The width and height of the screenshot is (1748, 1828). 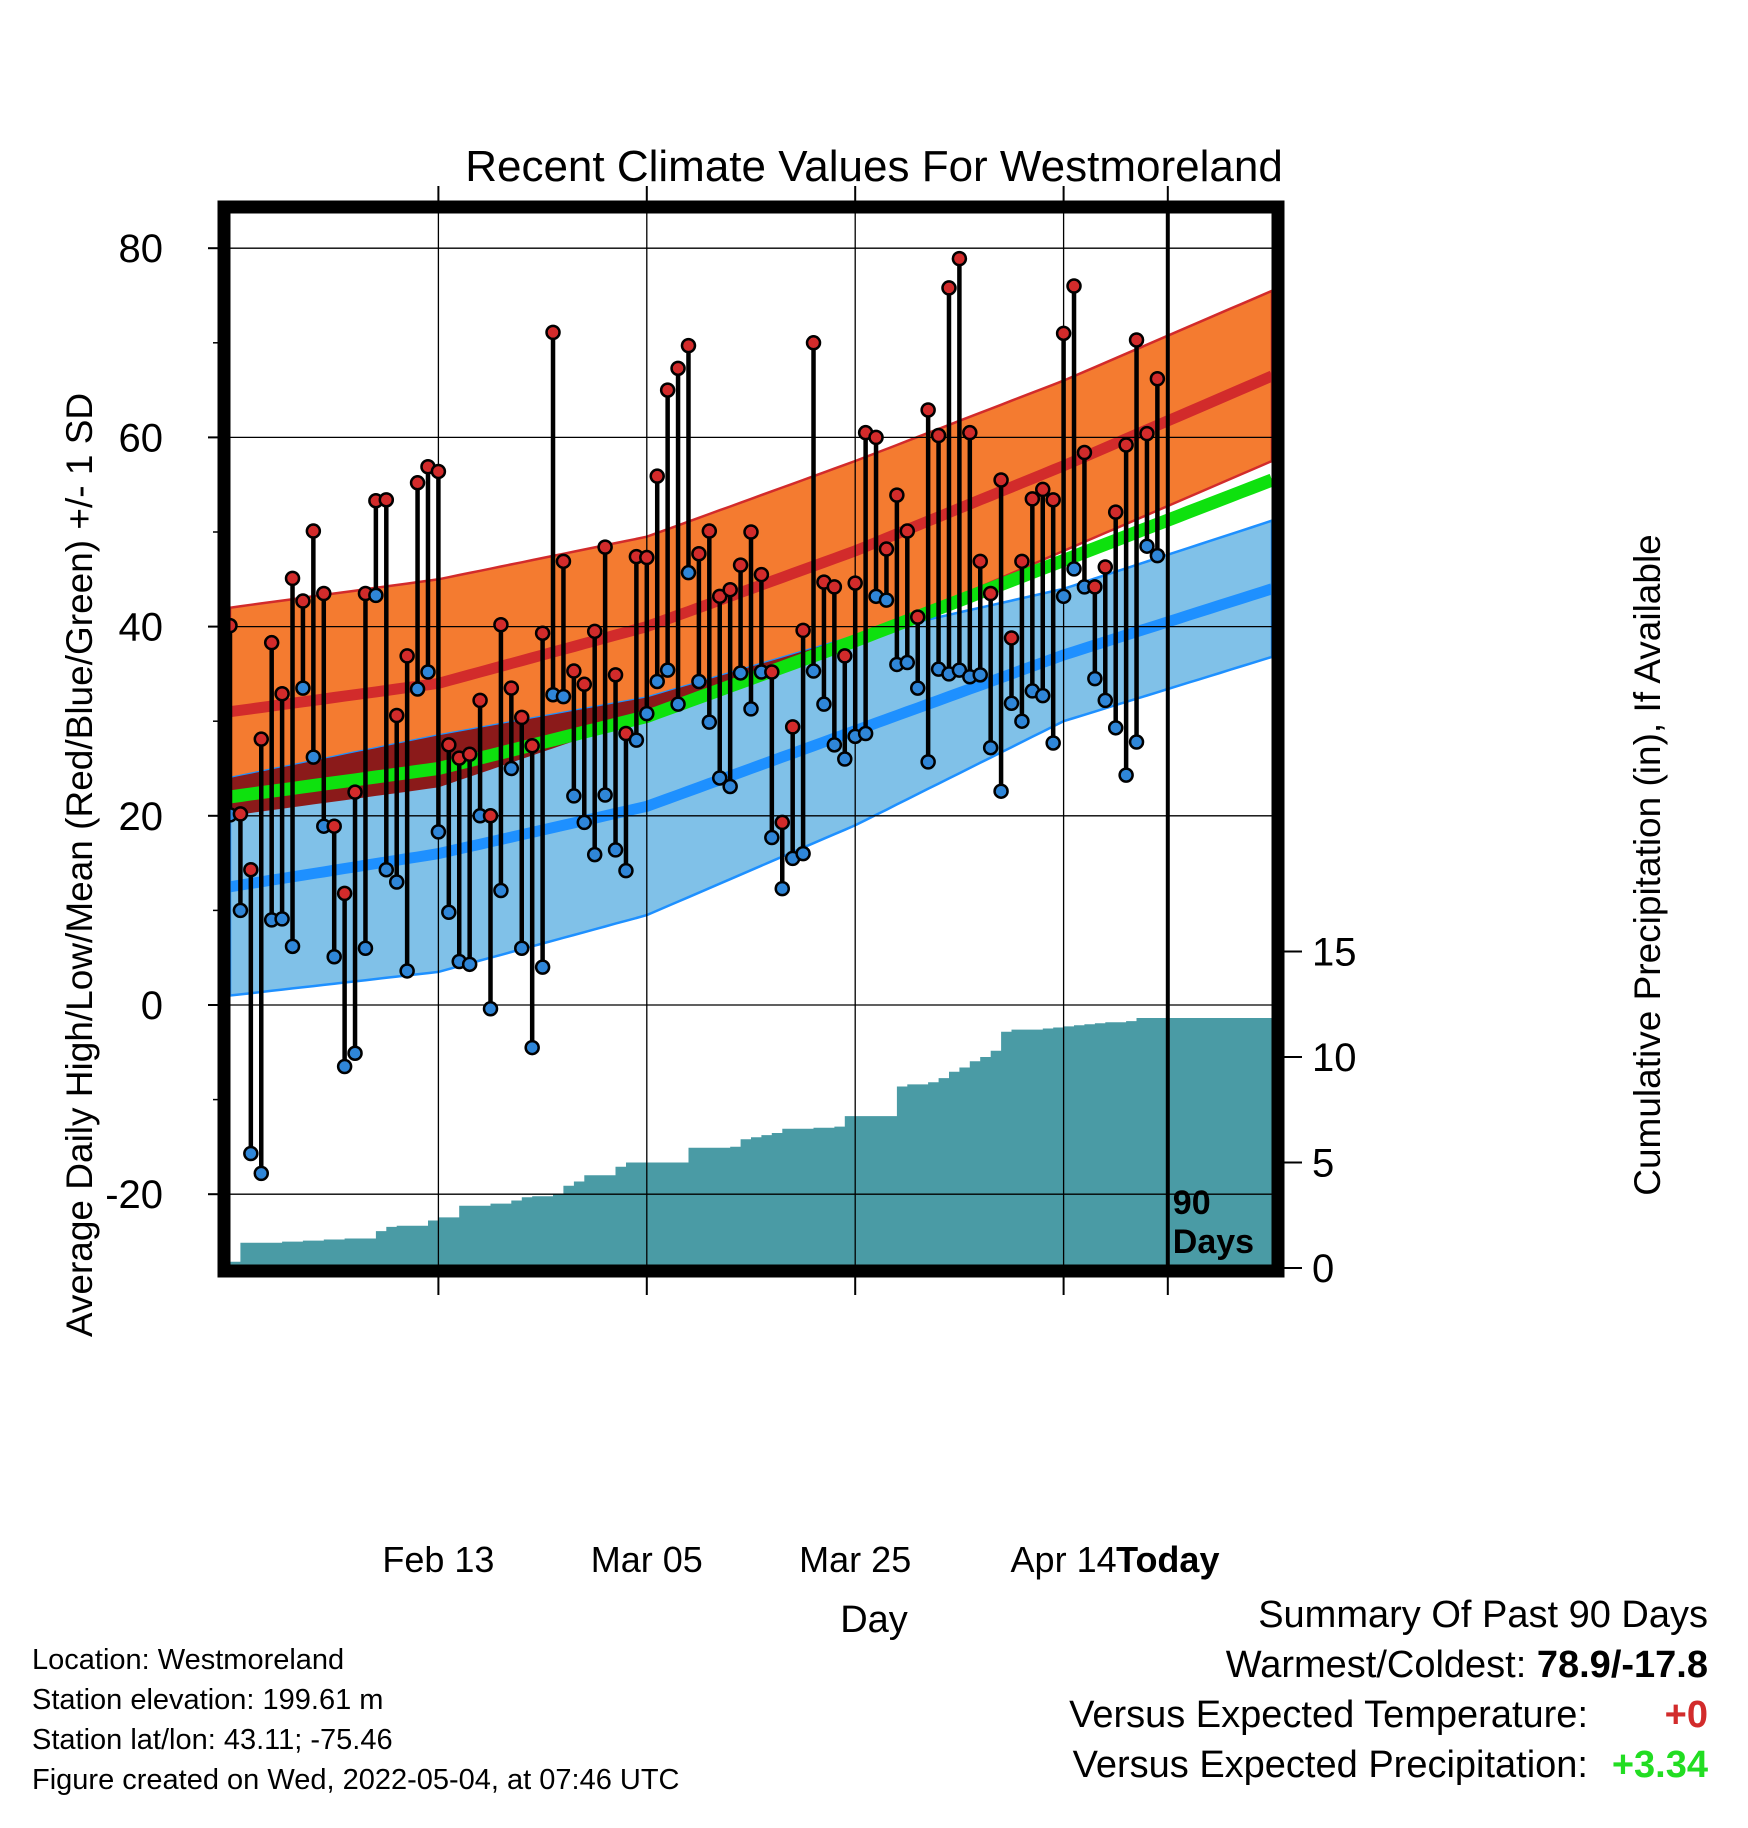 What do you see at coordinates (874, 1620) in the screenshot?
I see `x-axis-label: Day` at bounding box center [874, 1620].